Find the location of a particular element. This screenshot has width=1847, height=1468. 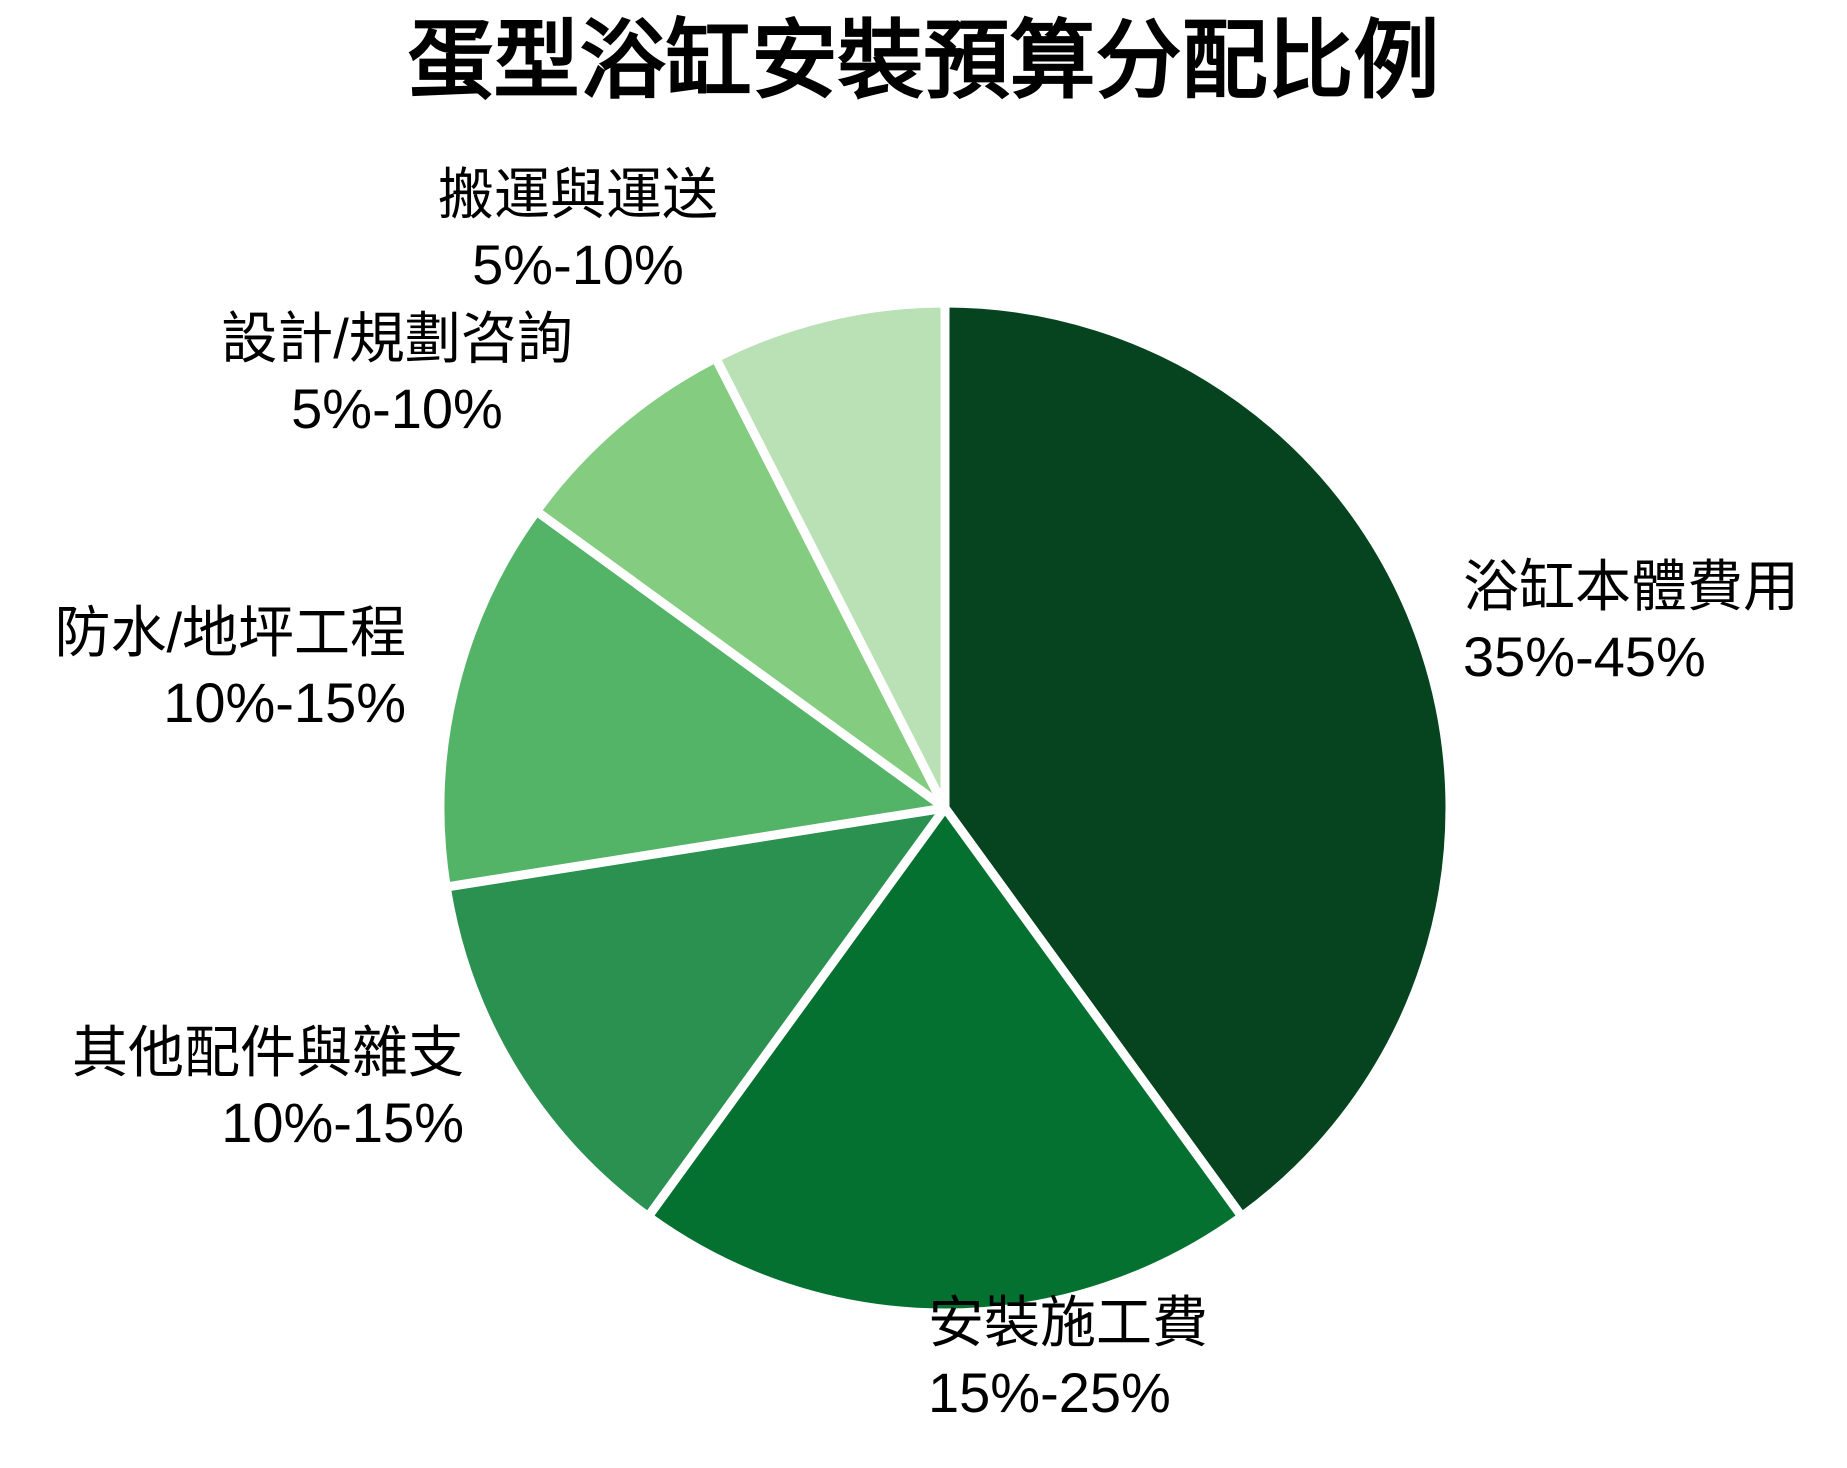

slice-name: 浴缸本體費用 is located at coordinates (1631, 586).